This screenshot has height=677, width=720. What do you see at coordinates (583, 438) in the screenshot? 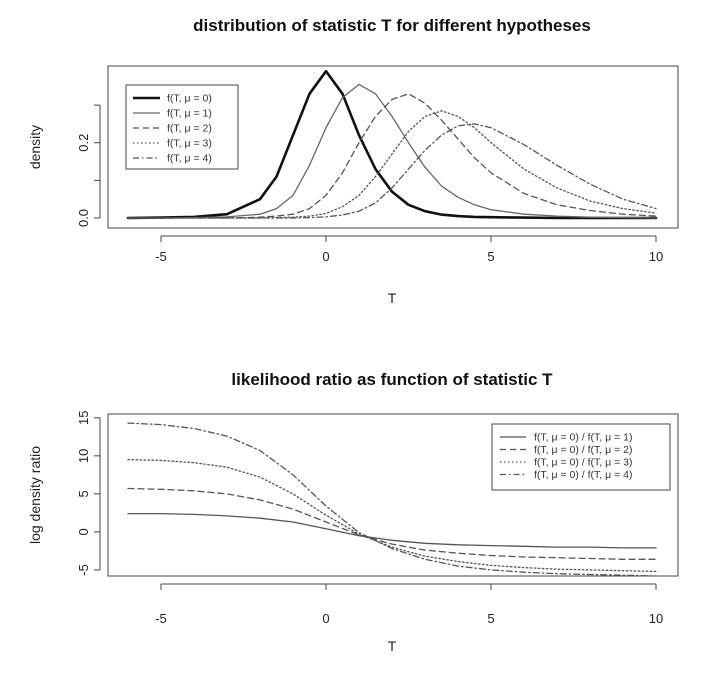
I see `legend-label: f(T, μ = 0) / f(T, μ = 1)` at bounding box center [583, 438].